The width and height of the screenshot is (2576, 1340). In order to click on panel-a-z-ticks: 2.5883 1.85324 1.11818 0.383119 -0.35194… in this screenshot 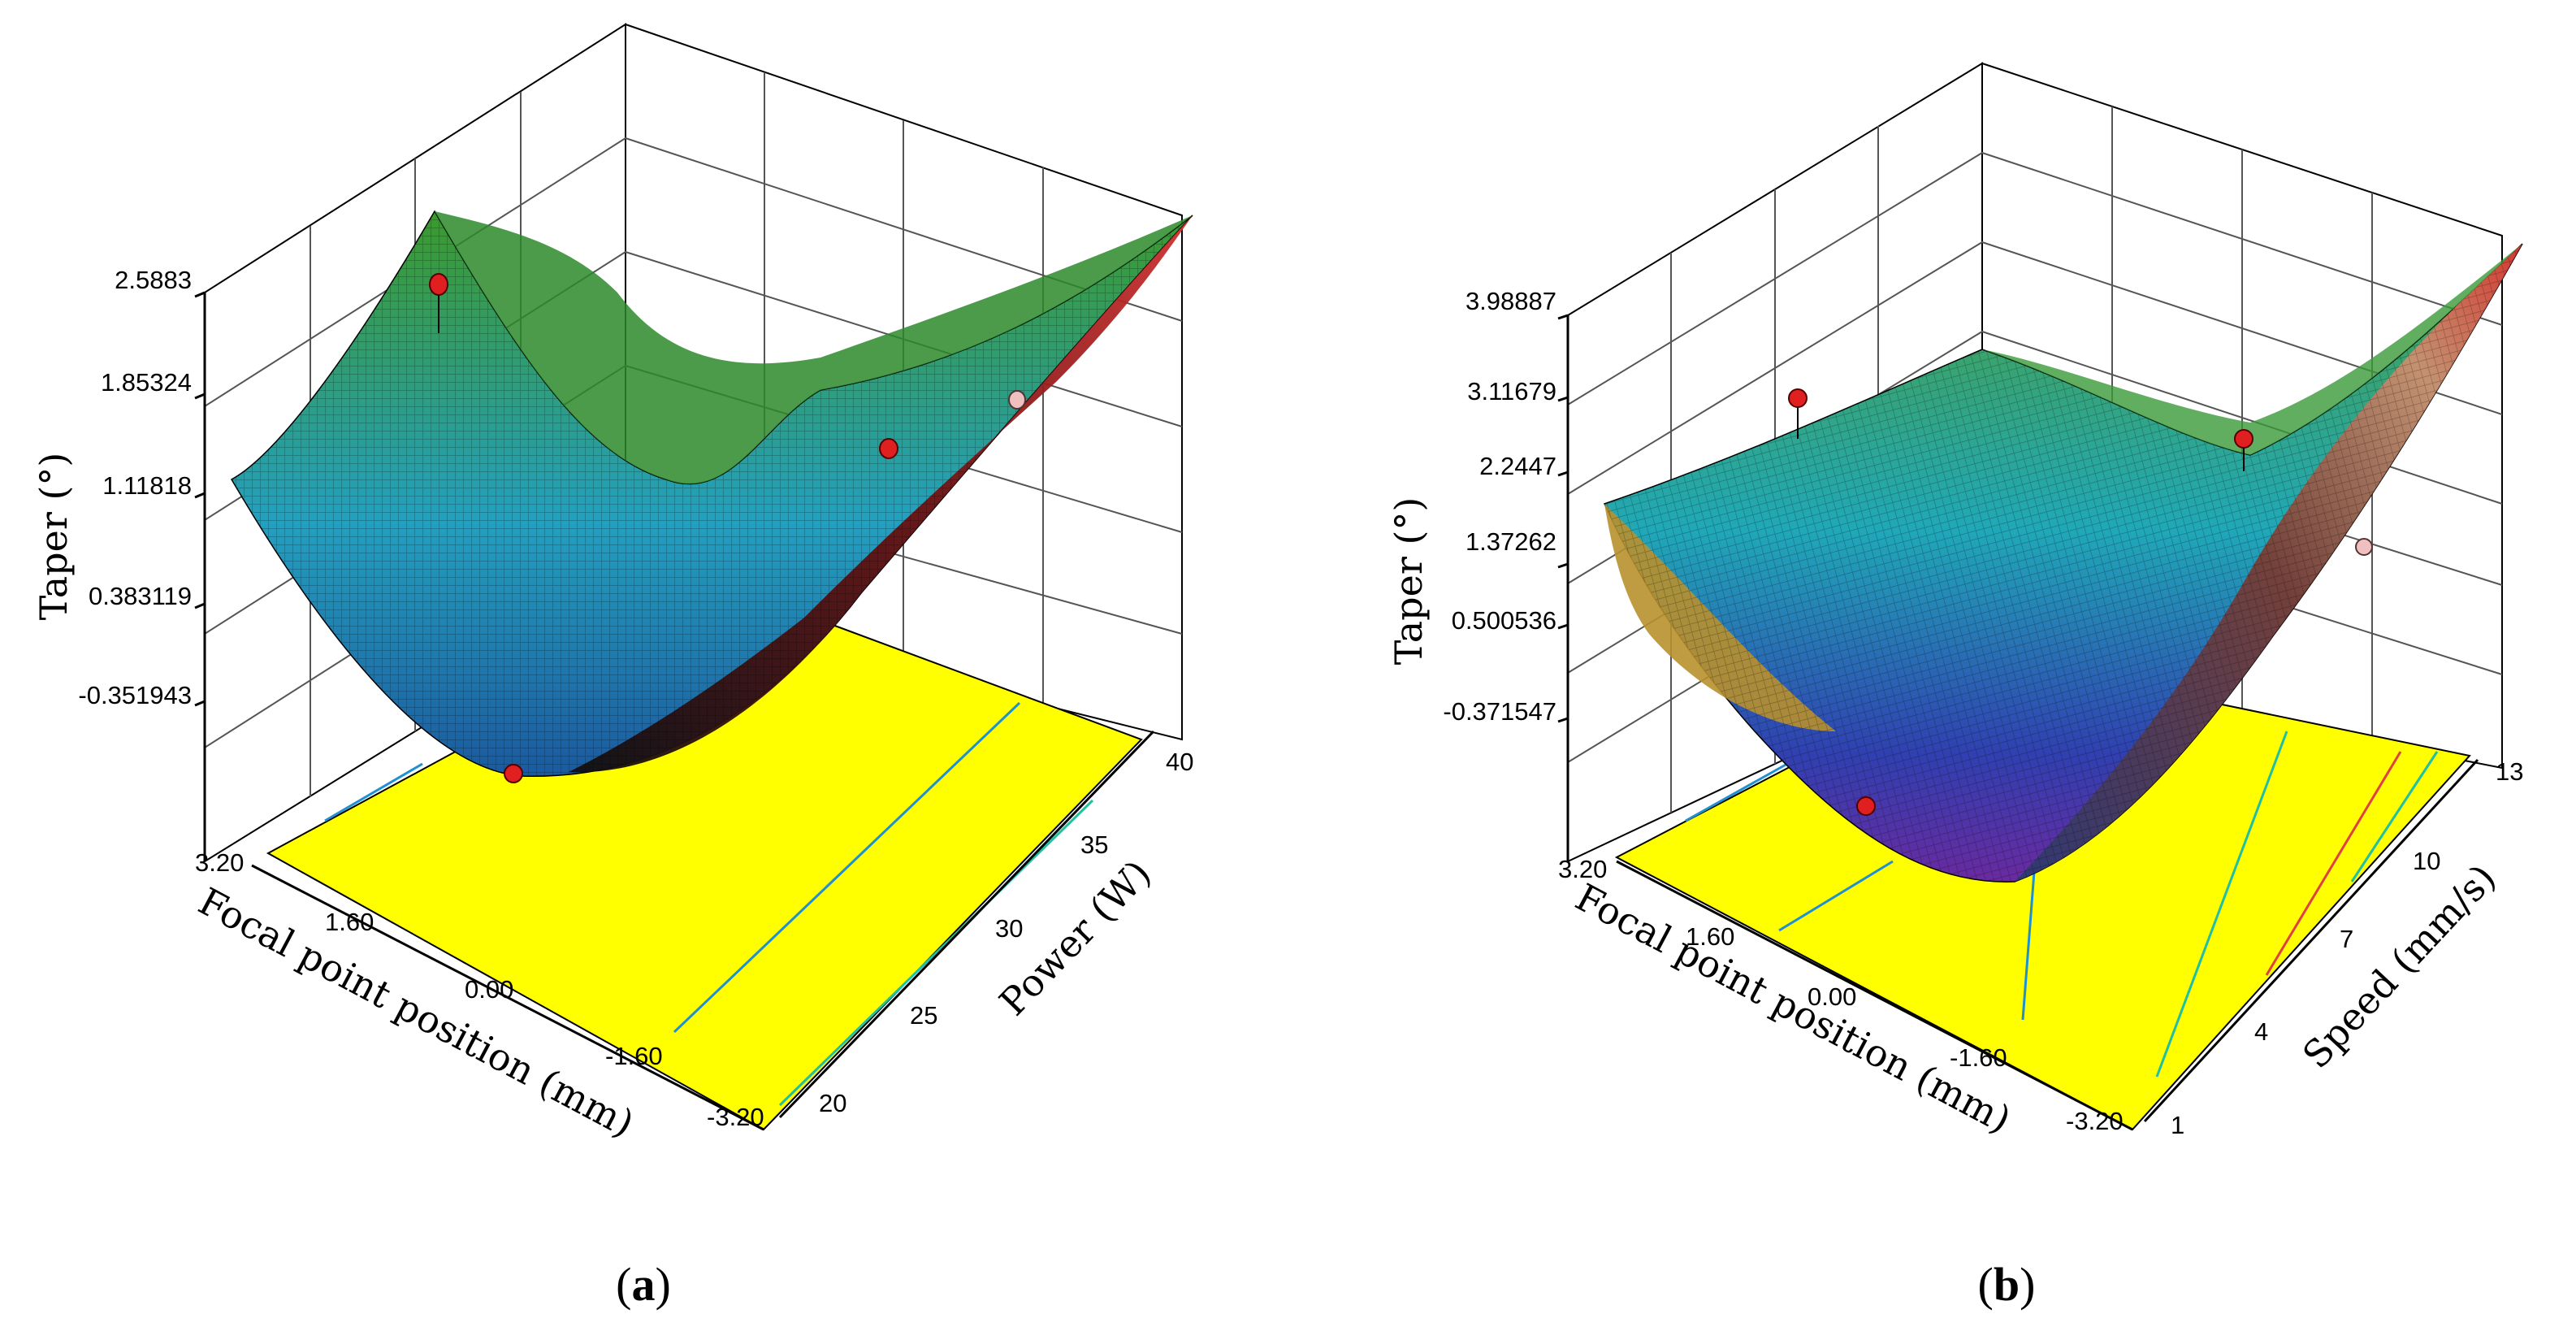, I will do `click(135, 487)`.